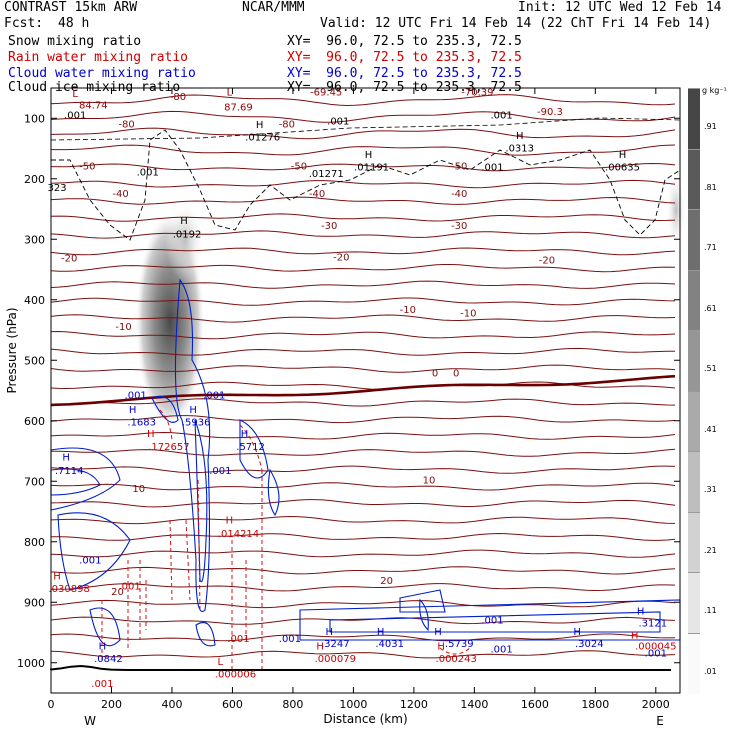  Describe the element at coordinates (24, 23) in the screenshot. I see `forecast-label: Fcst:` at that location.